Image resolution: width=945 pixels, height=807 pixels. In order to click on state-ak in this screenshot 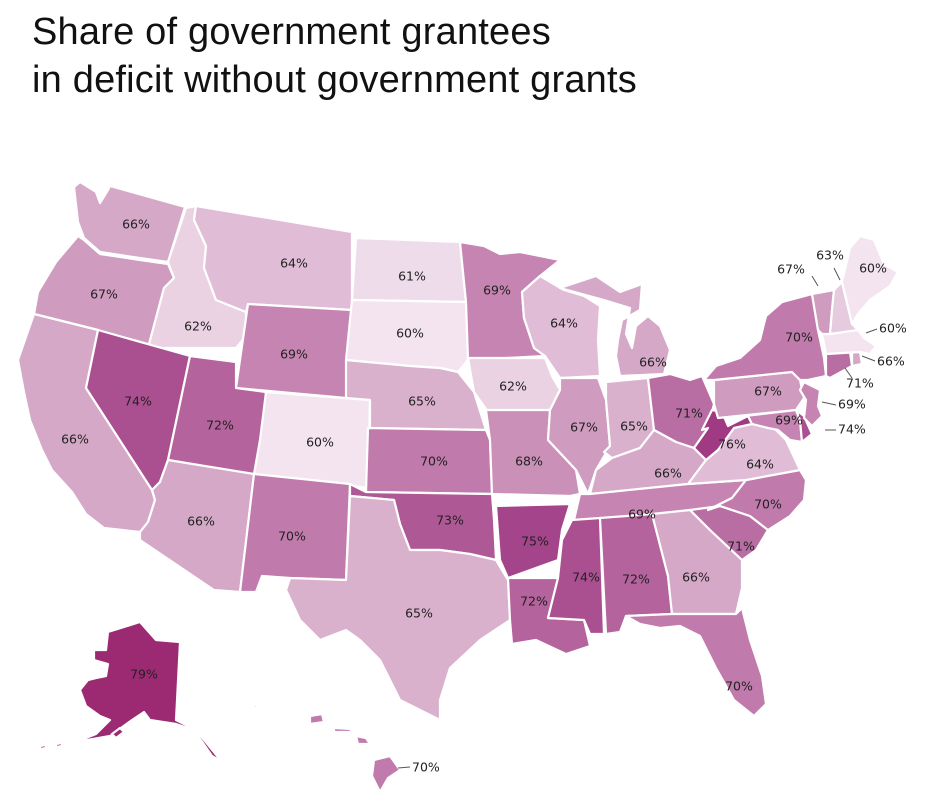, I will do `click(149, 692)`.